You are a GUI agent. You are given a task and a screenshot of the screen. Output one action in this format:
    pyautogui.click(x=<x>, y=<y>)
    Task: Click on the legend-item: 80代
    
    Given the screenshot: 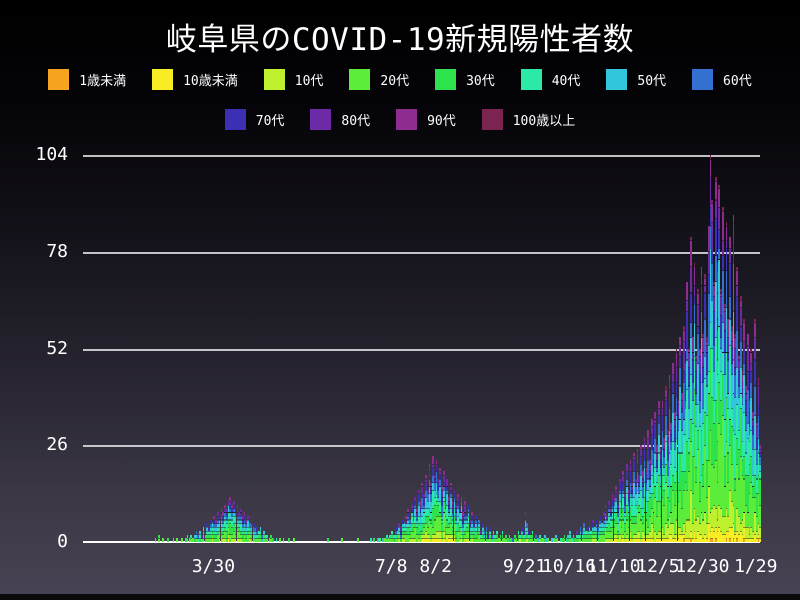 What is the action you would take?
    pyautogui.click(x=340, y=119)
    